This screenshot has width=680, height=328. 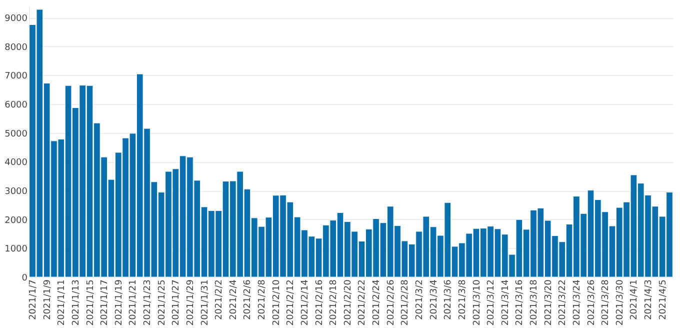 I want to click on x-tick-label: 2021/1/19, so click(x=119, y=302).